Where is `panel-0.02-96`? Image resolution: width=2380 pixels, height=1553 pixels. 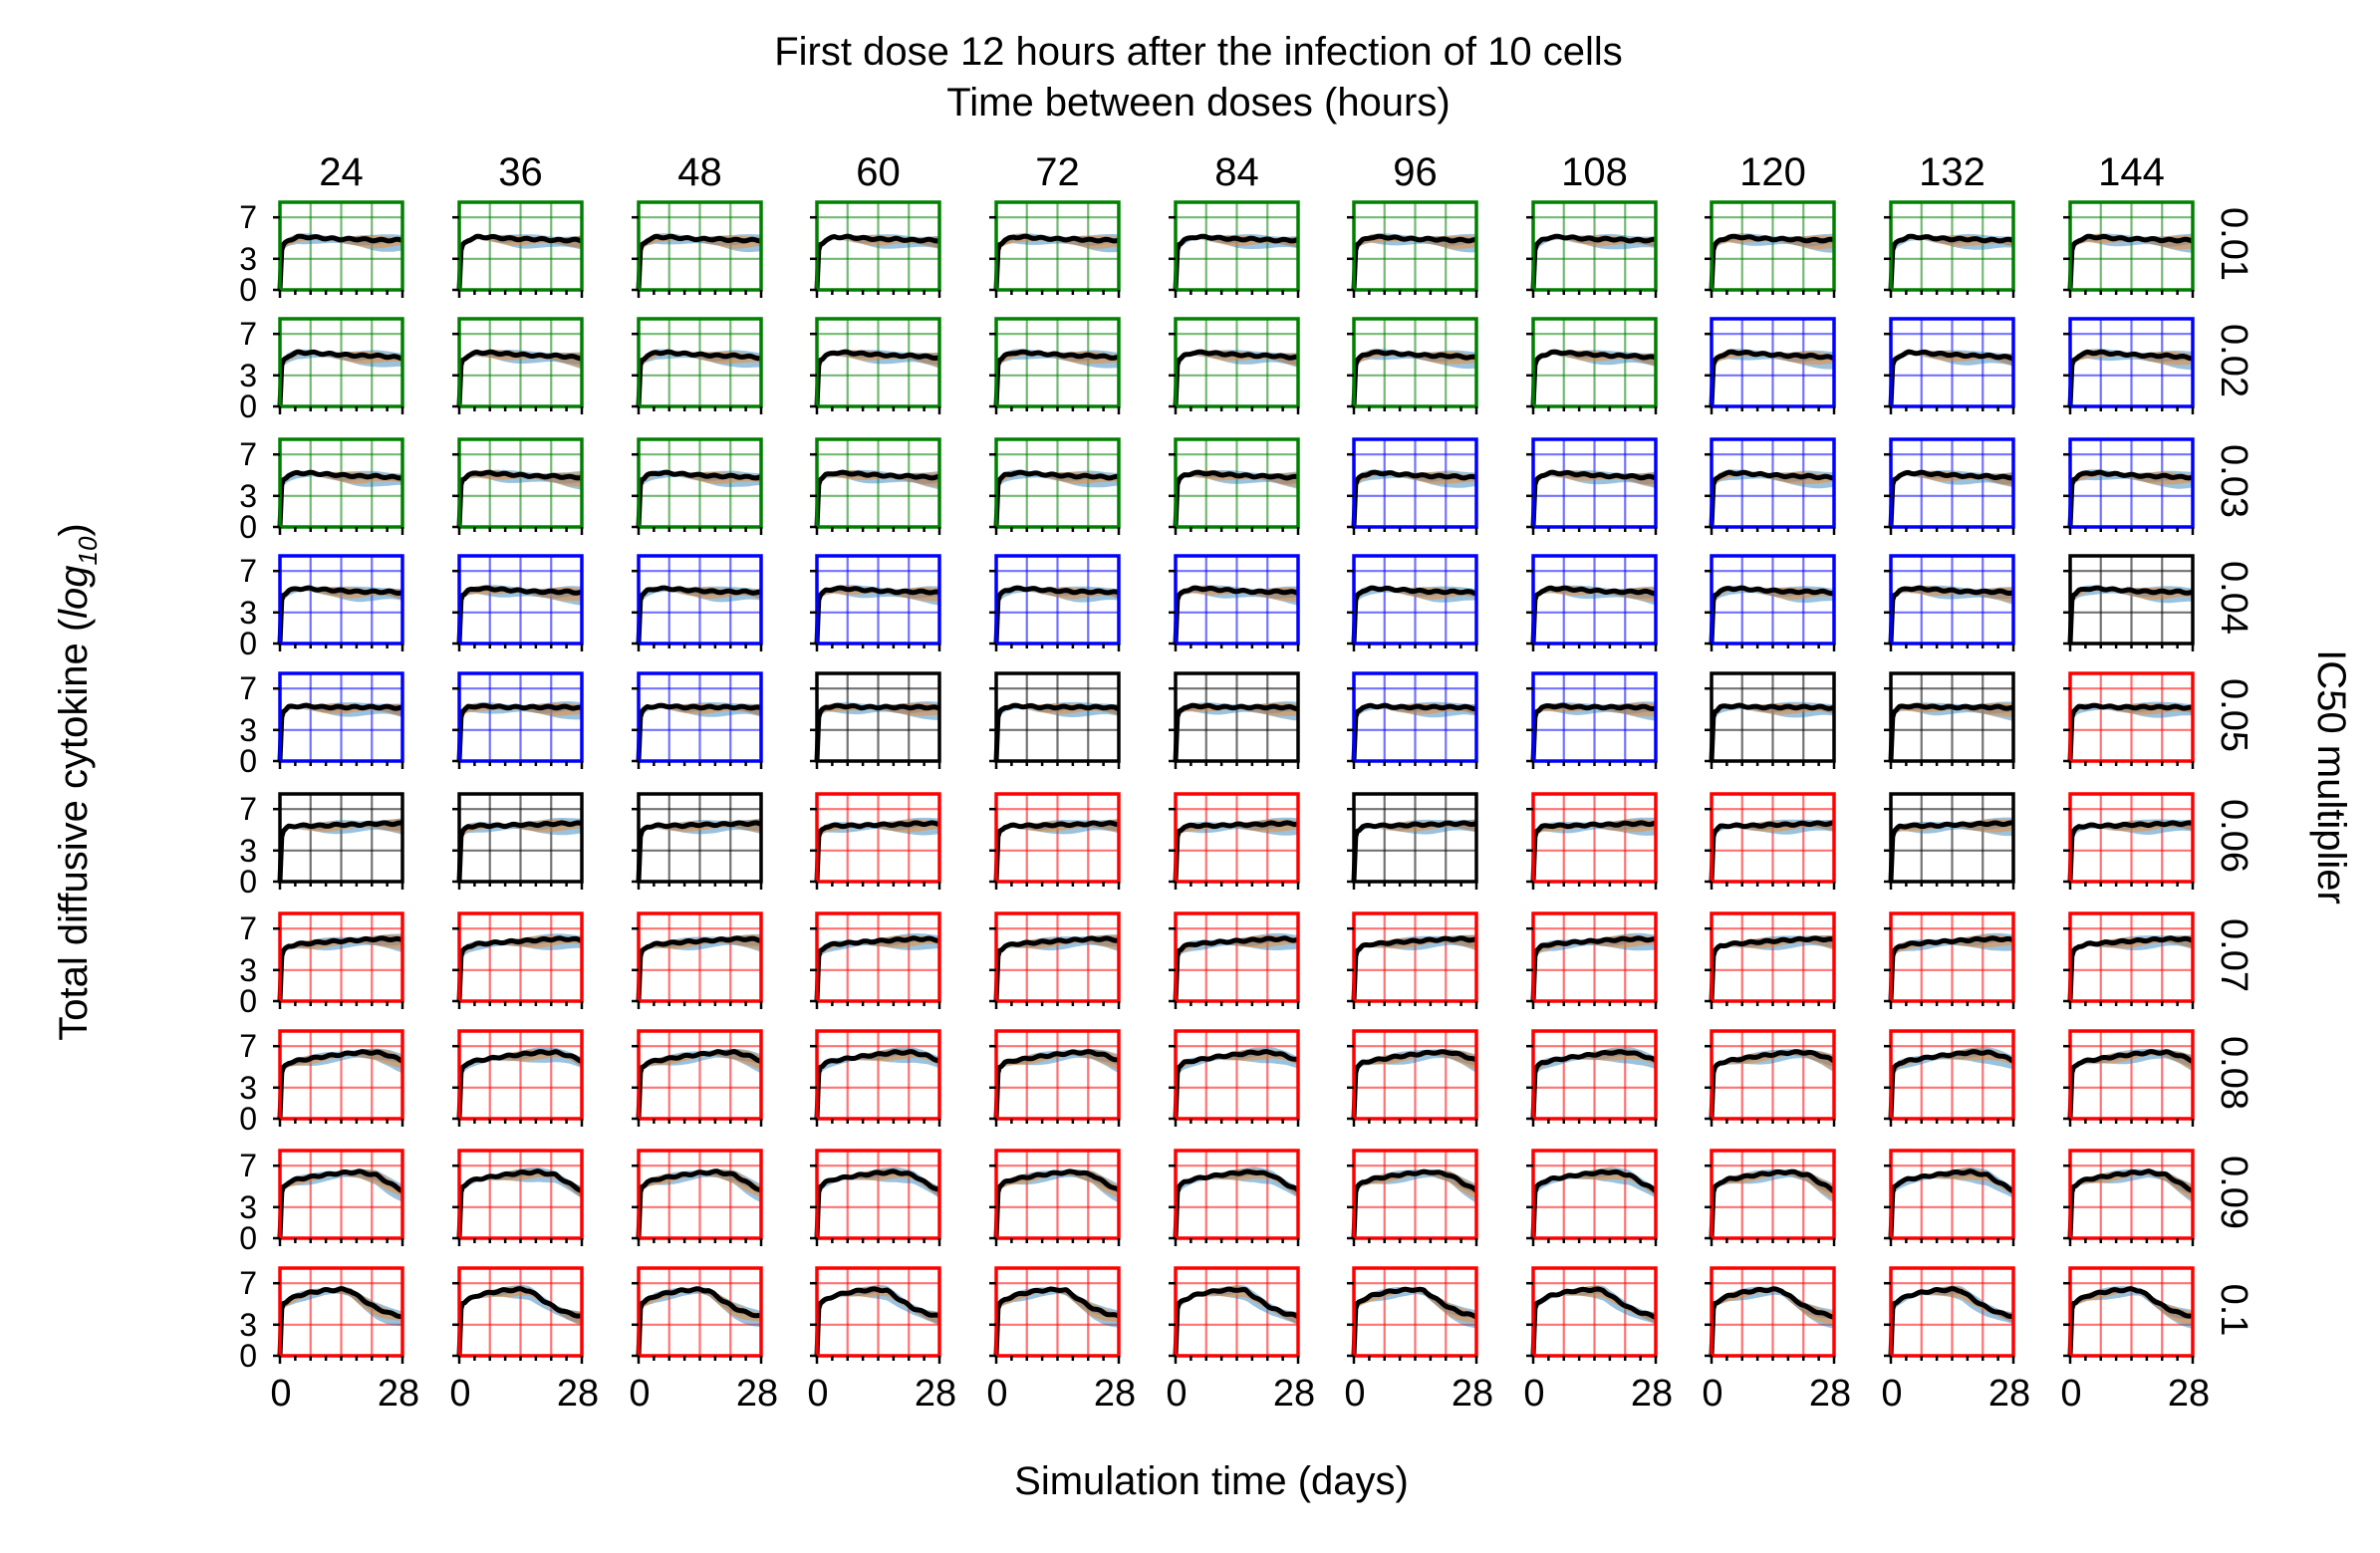
panel-0.02-96 is located at coordinates (1412, 365).